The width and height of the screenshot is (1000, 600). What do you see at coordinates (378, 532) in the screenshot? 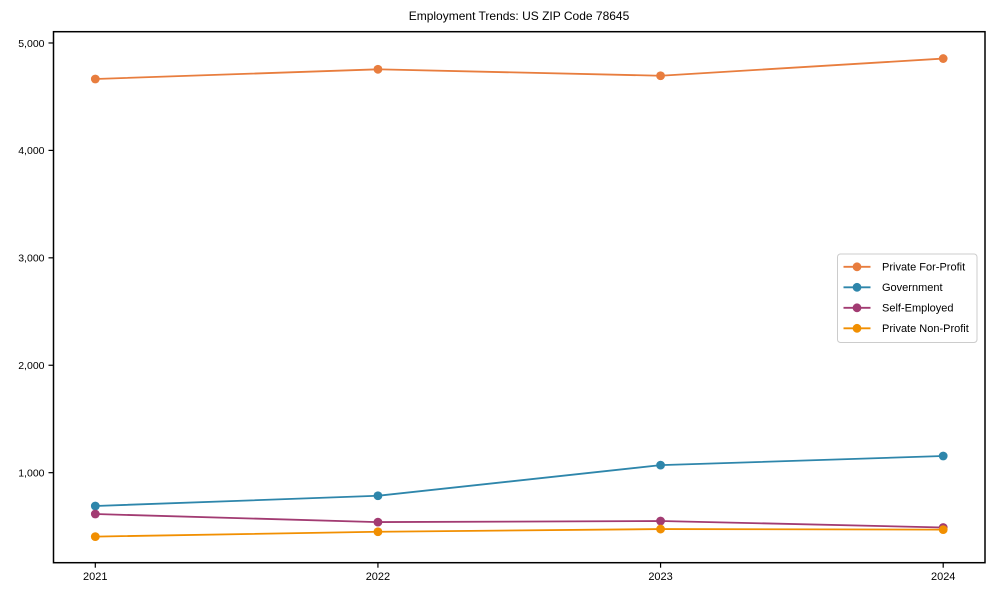
I see `data-point-private-non-profit-2022` at bounding box center [378, 532].